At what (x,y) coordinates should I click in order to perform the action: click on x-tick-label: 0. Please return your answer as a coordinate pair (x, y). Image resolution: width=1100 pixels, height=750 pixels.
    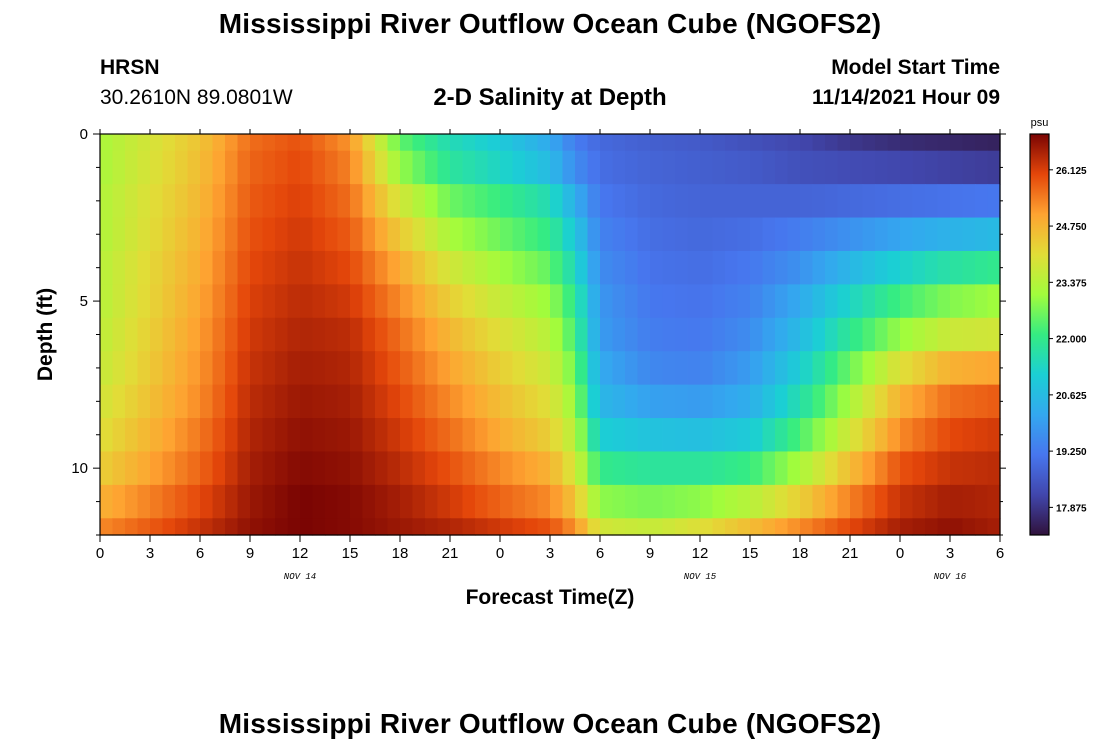
    Looking at the image, I should click on (900, 553).